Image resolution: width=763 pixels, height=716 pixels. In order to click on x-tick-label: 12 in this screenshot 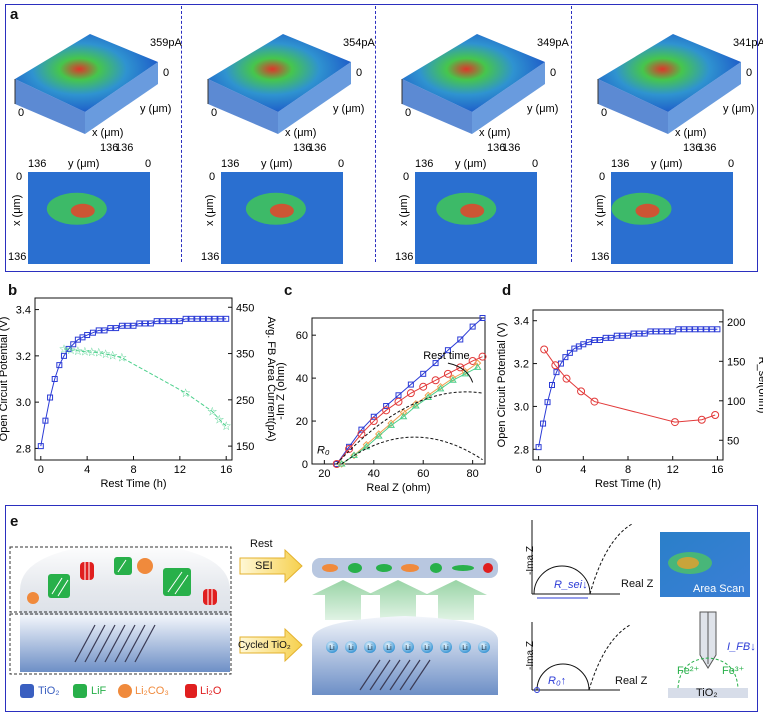, I will do `click(673, 470)`.